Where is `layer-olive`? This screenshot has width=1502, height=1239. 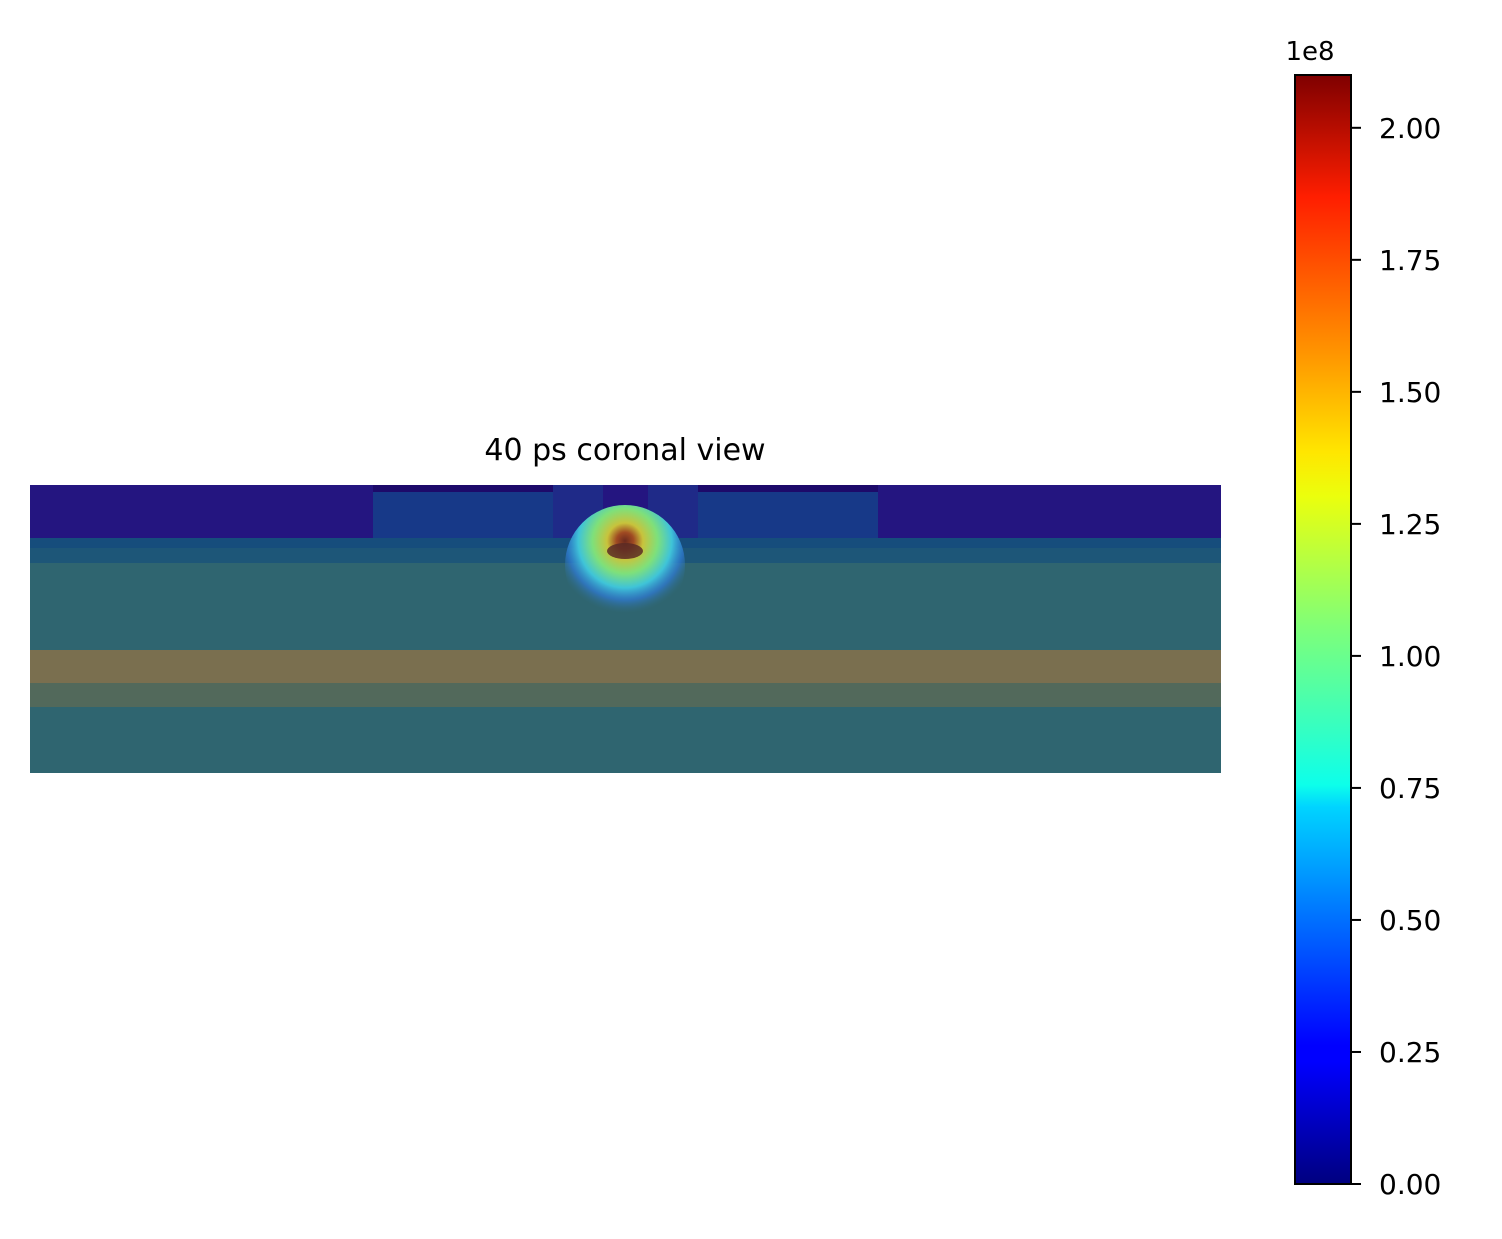 layer-olive is located at coordinates (625, 695).